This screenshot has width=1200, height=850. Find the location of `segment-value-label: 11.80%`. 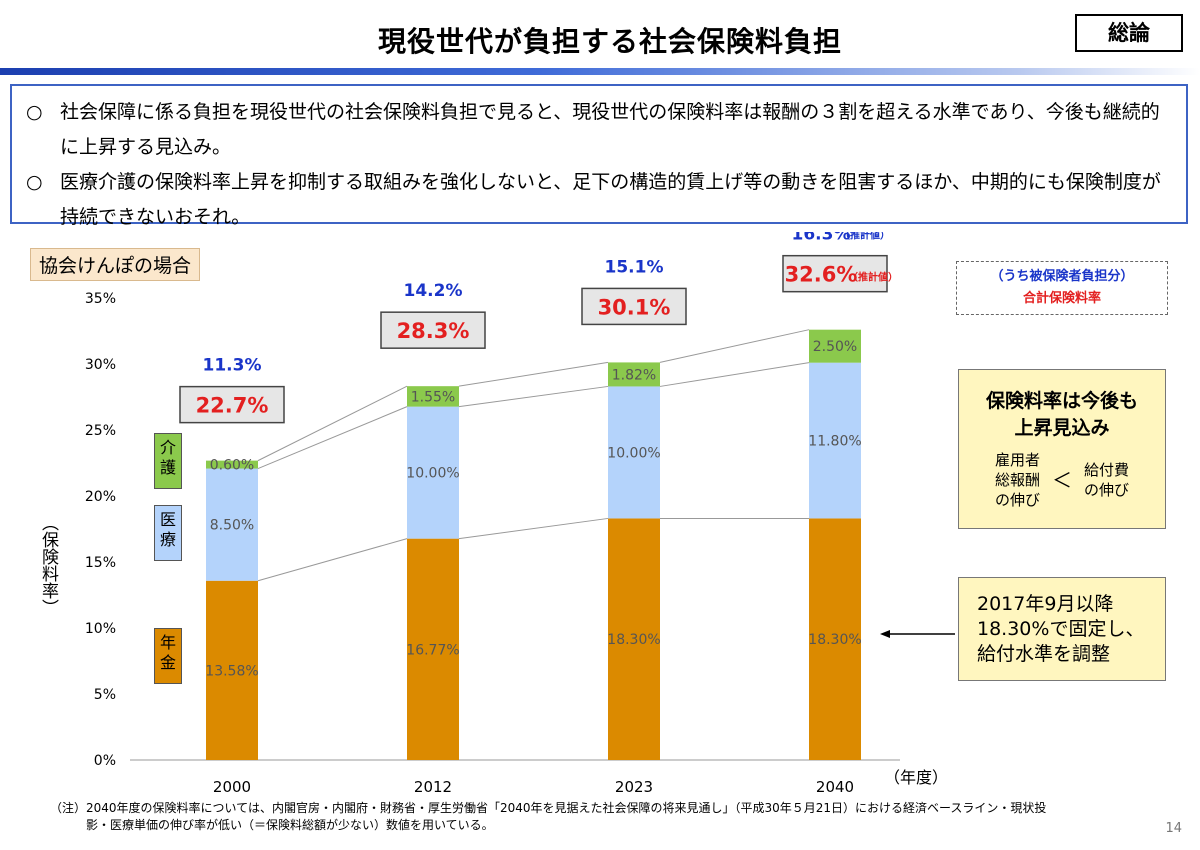

segment-value-label: 11.80% is located at coordinates (834, 442).